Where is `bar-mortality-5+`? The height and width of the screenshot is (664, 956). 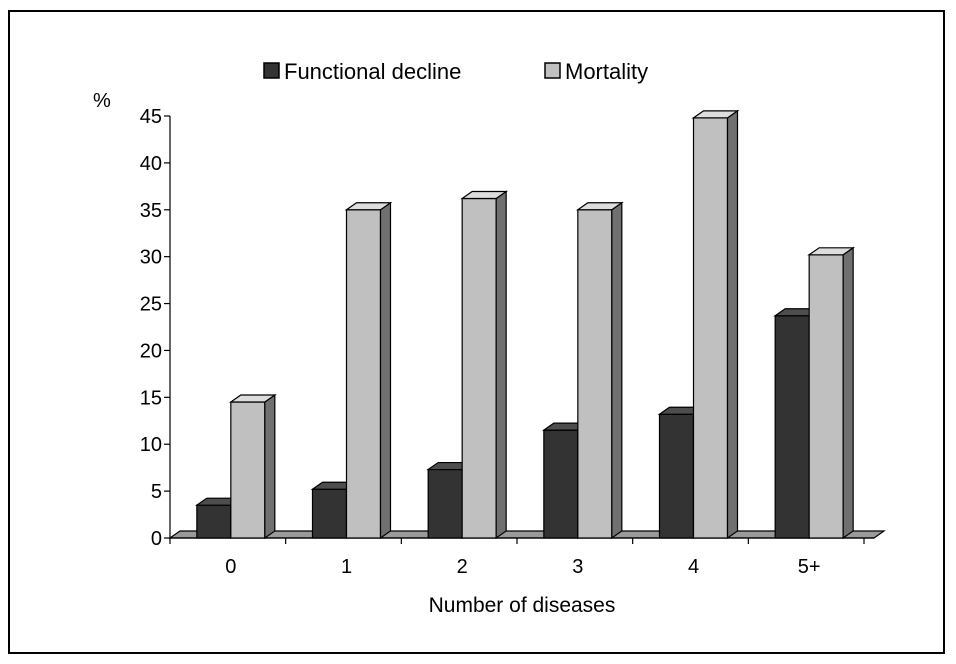
bar-mortality-5+ is located at coordinates (831, 393).